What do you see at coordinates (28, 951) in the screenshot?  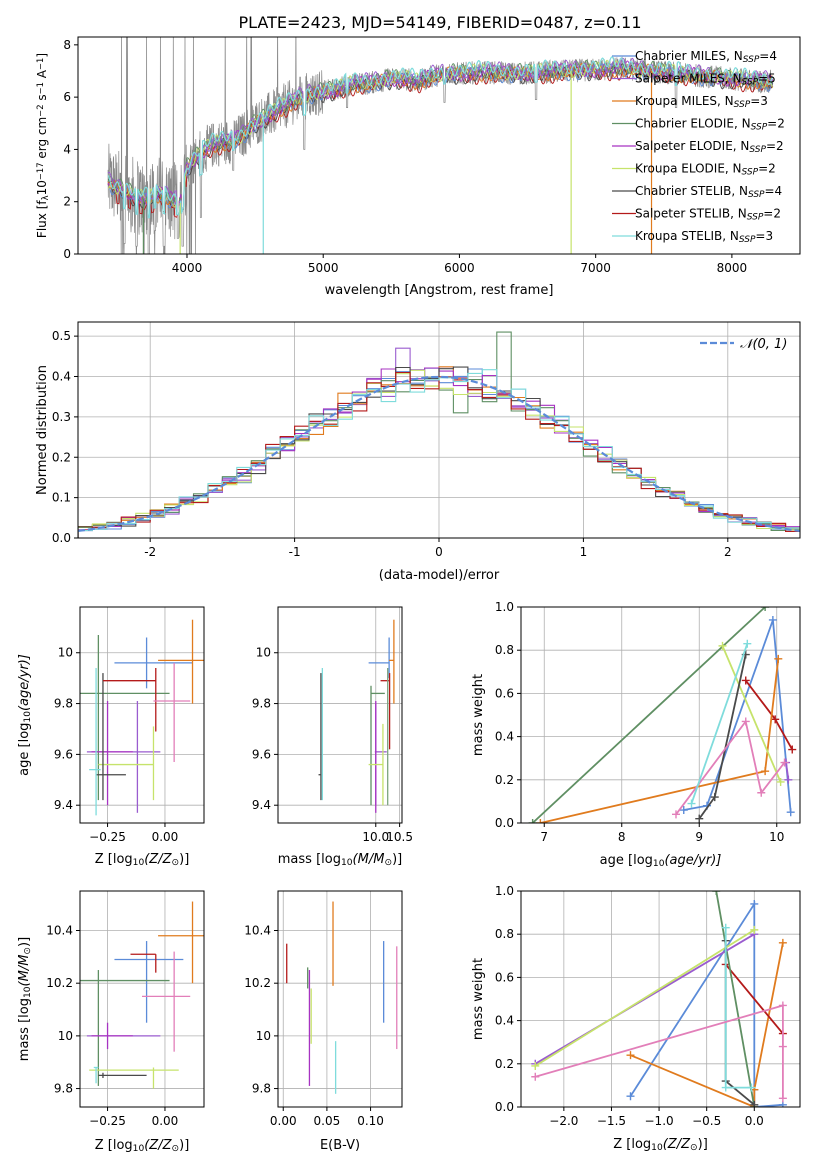 I see `y-axis-label-part: ⊙` at bounding box center [28, 951].